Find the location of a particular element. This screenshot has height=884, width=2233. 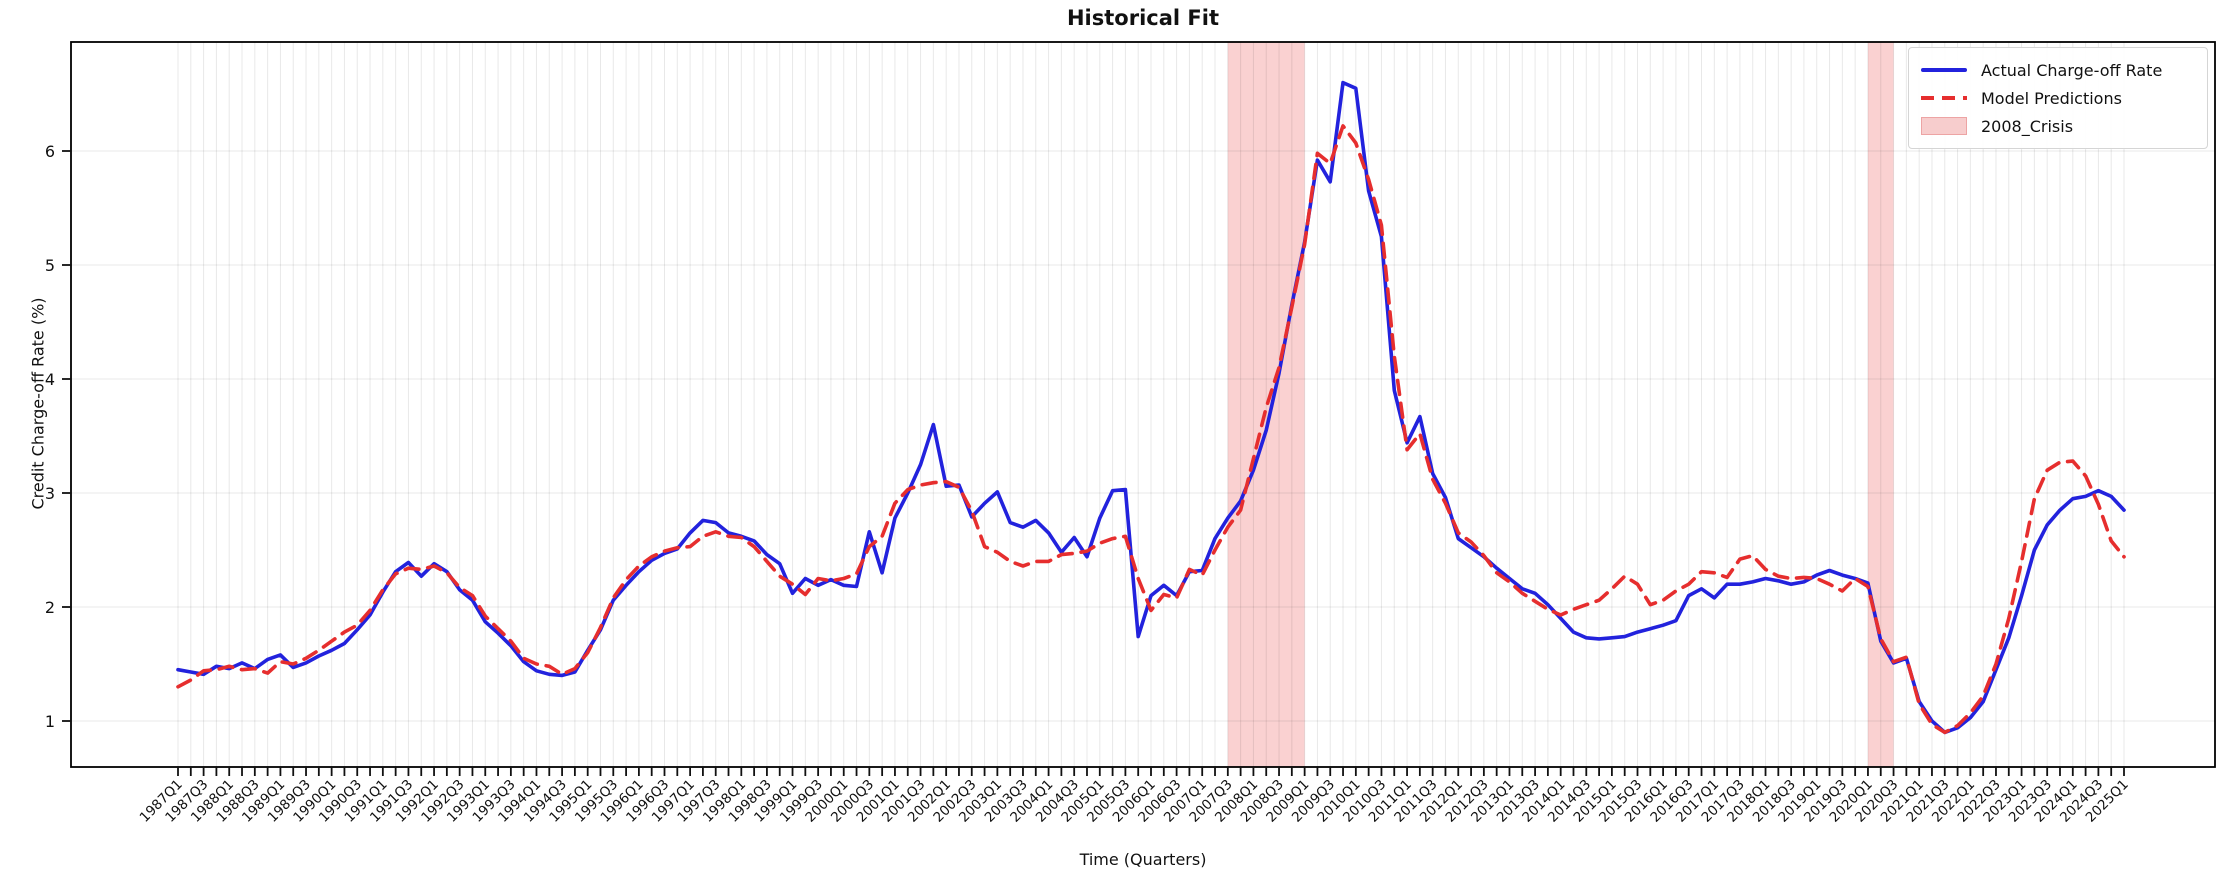

legend-item-predictions: Model Predictions is located at coordinates (2058, 98).